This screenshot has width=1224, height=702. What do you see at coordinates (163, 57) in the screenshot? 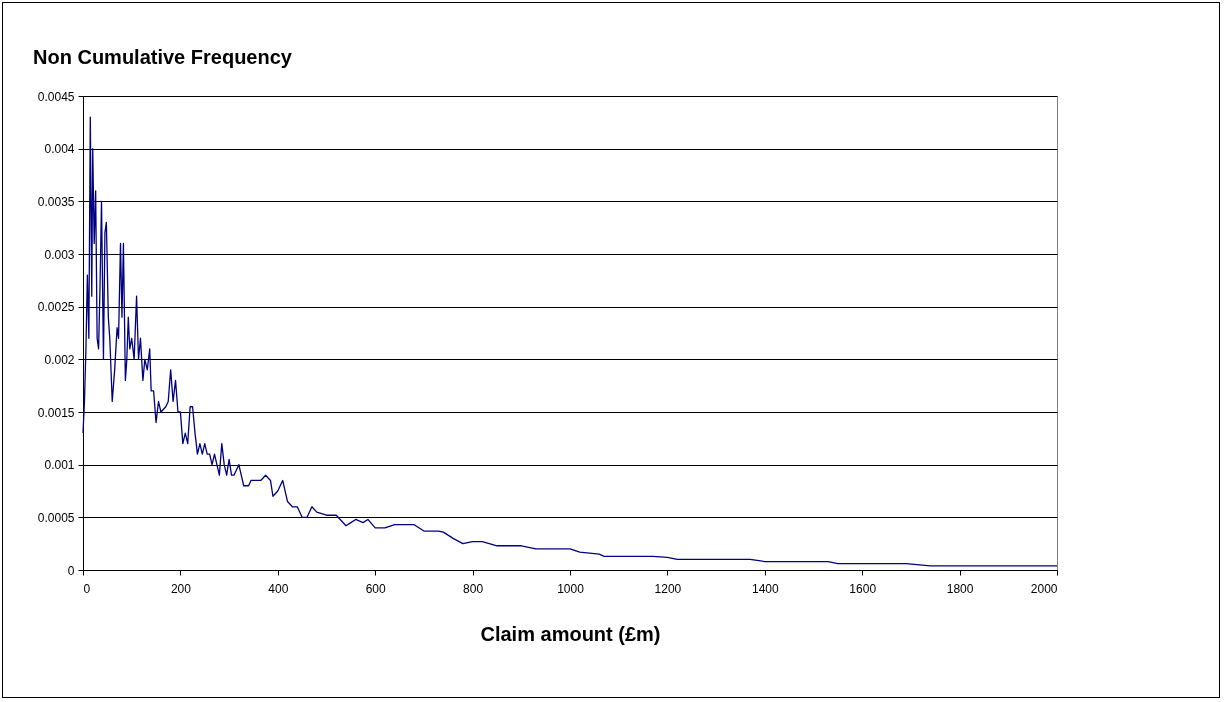
I see `chart-title: Non Cumulative Frequency` at bounding box center [163, 57].